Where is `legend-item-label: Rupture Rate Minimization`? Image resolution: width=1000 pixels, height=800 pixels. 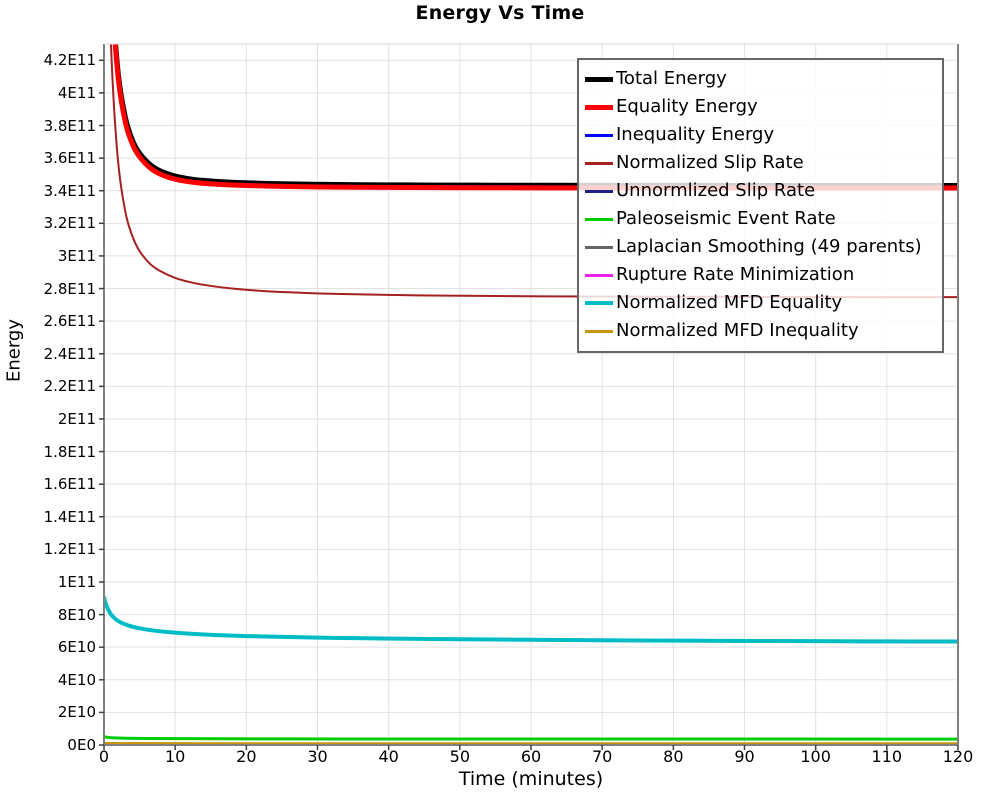
legend-item-label: Rupture Rate Minimization is located at coordinates (735, 274).